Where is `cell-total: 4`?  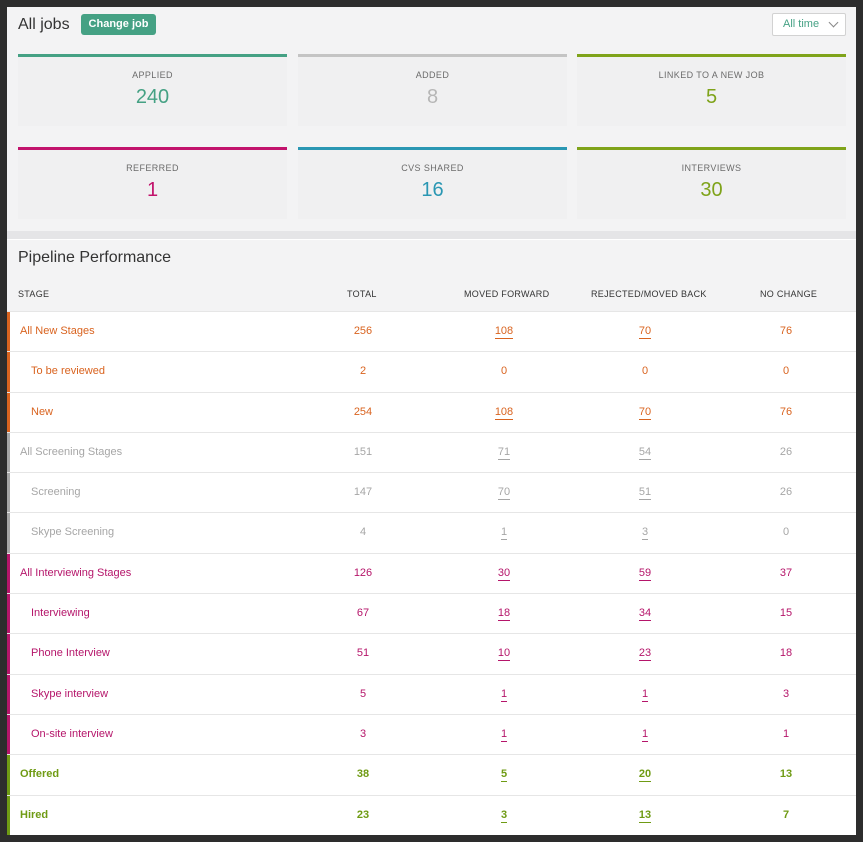 cell-total: 4 is located at coordinates (363, 532).